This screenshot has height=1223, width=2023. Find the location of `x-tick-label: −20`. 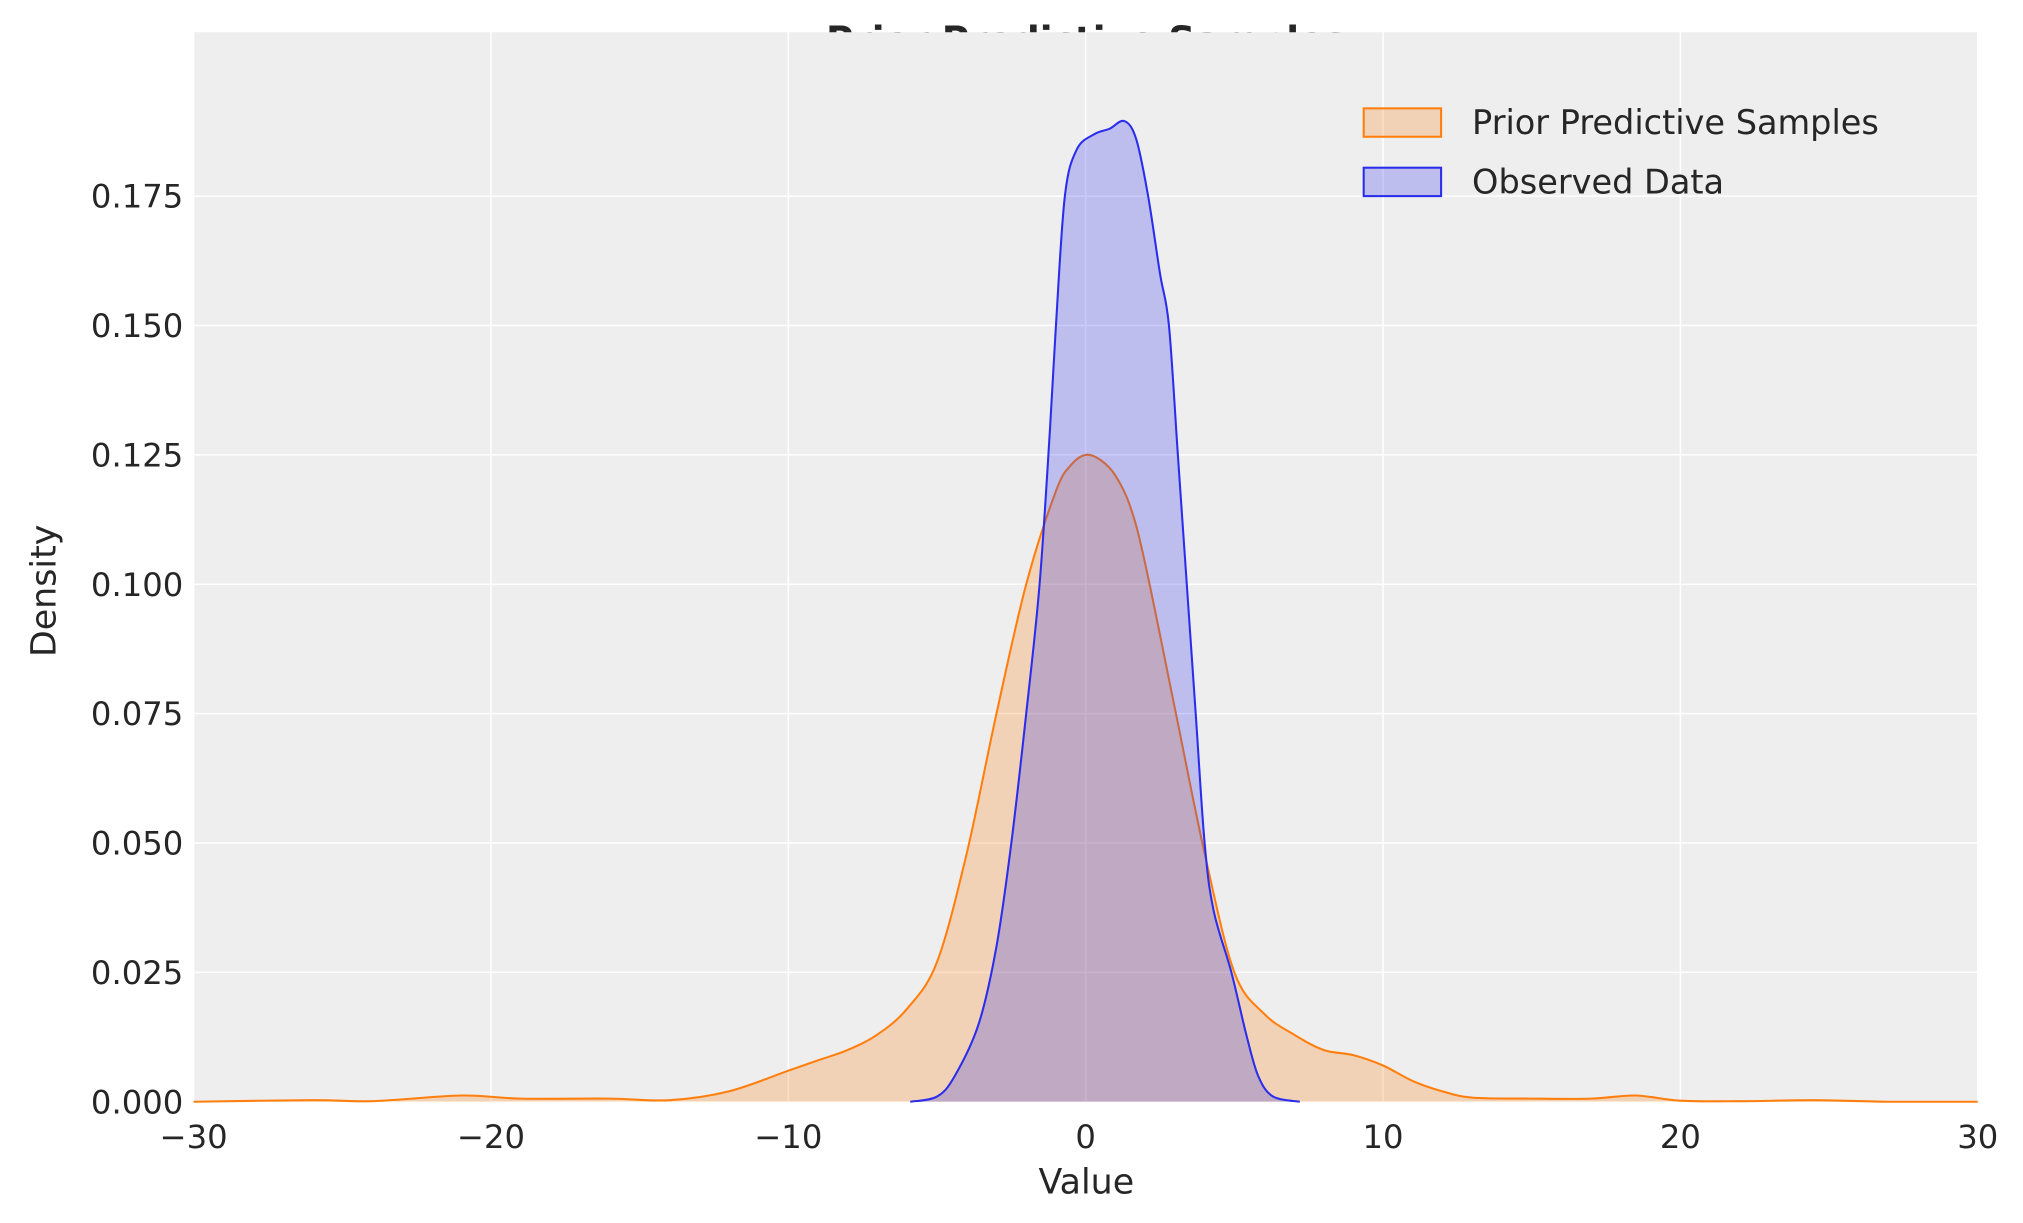

x-tick-label: −20 is located at coordinates (491, 1137).